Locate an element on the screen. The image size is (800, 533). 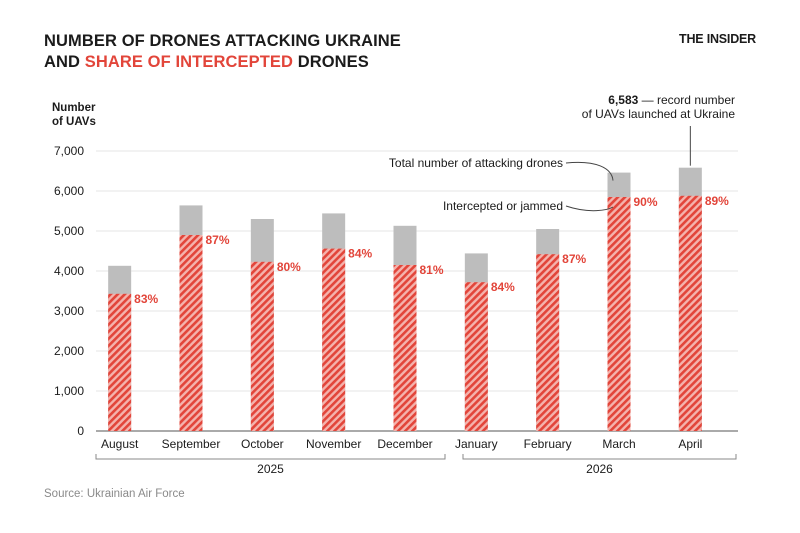
title-line-2: AND SHARE OF INTERCEPTED DRONES is located at coordinates (206, 62).